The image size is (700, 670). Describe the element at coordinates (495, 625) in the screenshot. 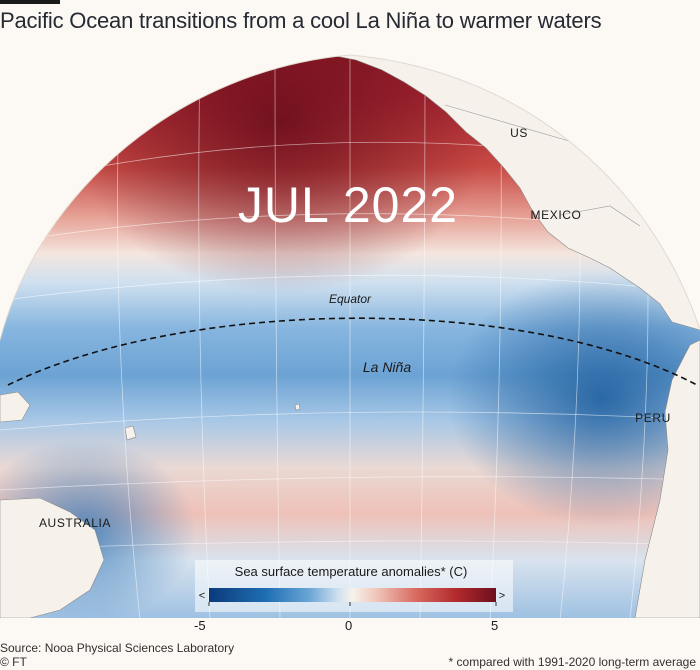

I see `legend-tick-max: 5` at that location.